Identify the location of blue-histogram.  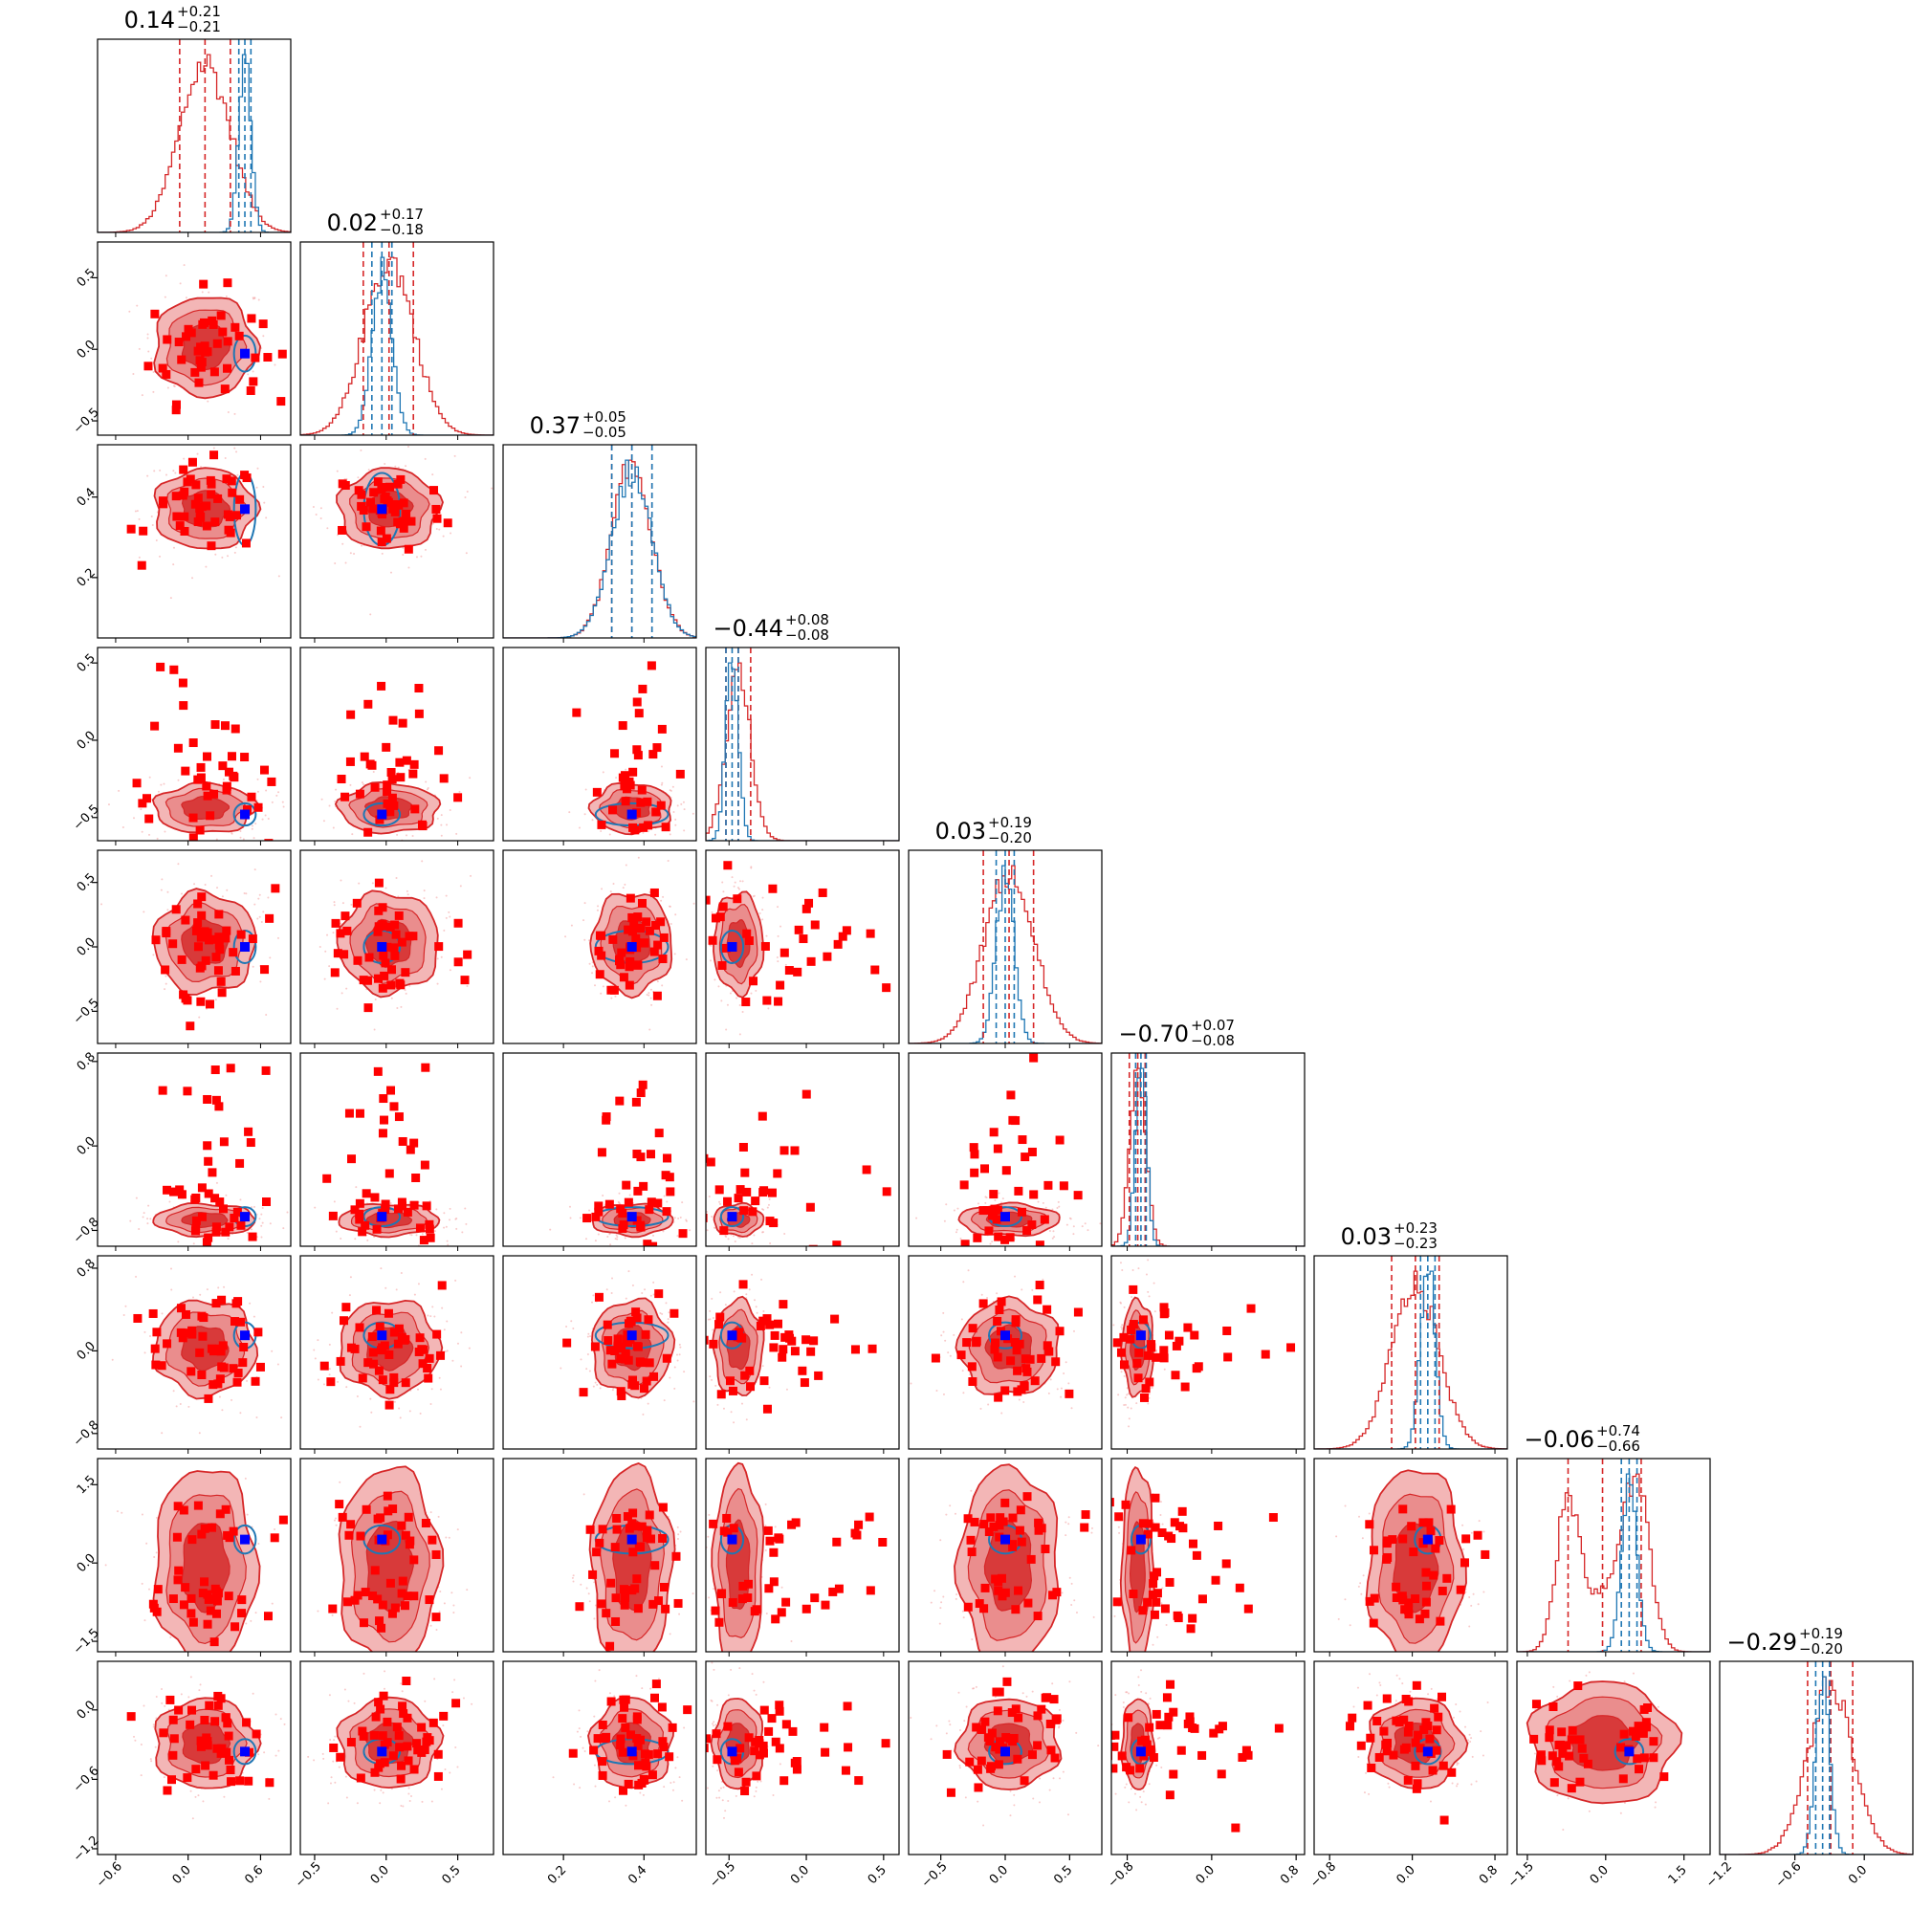
(1613, 1562).